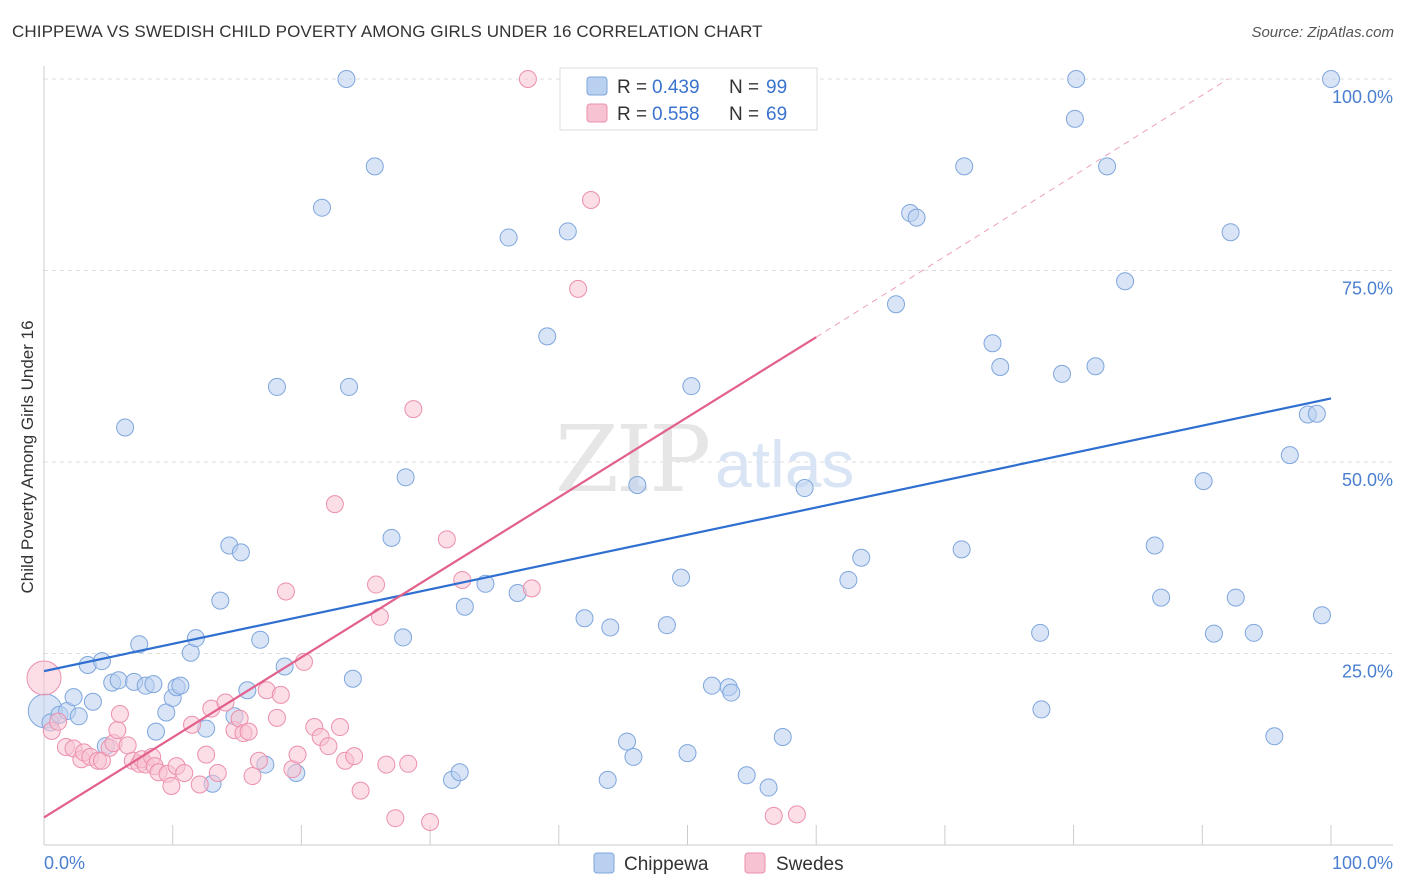  What do you see at coordinates (1322, 32) in the screenshot?
I see `chart-source: Source: ZipAtlas.com` at bounding box center [1322, 32].